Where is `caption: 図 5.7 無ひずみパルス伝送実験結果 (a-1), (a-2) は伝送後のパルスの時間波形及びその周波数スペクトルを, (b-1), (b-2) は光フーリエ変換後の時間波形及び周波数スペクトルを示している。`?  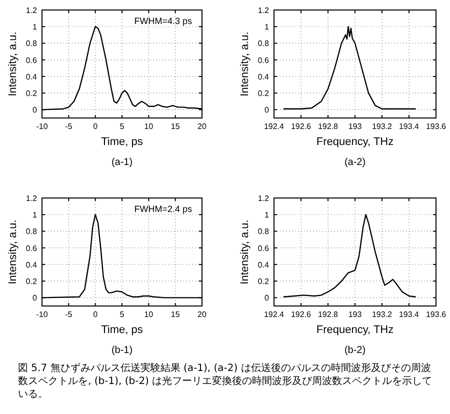
caption: 図 5.7 無ひずみパルス伝送実験結果 (a-1), (a-2) は伝送後のパルスの時間波形及びその周波数スペクトルを, (b-1), (b-2) は光フーリエ変換後の時間波形及び周波数スペクトルを示している。 is located at coordinates (226, 381).